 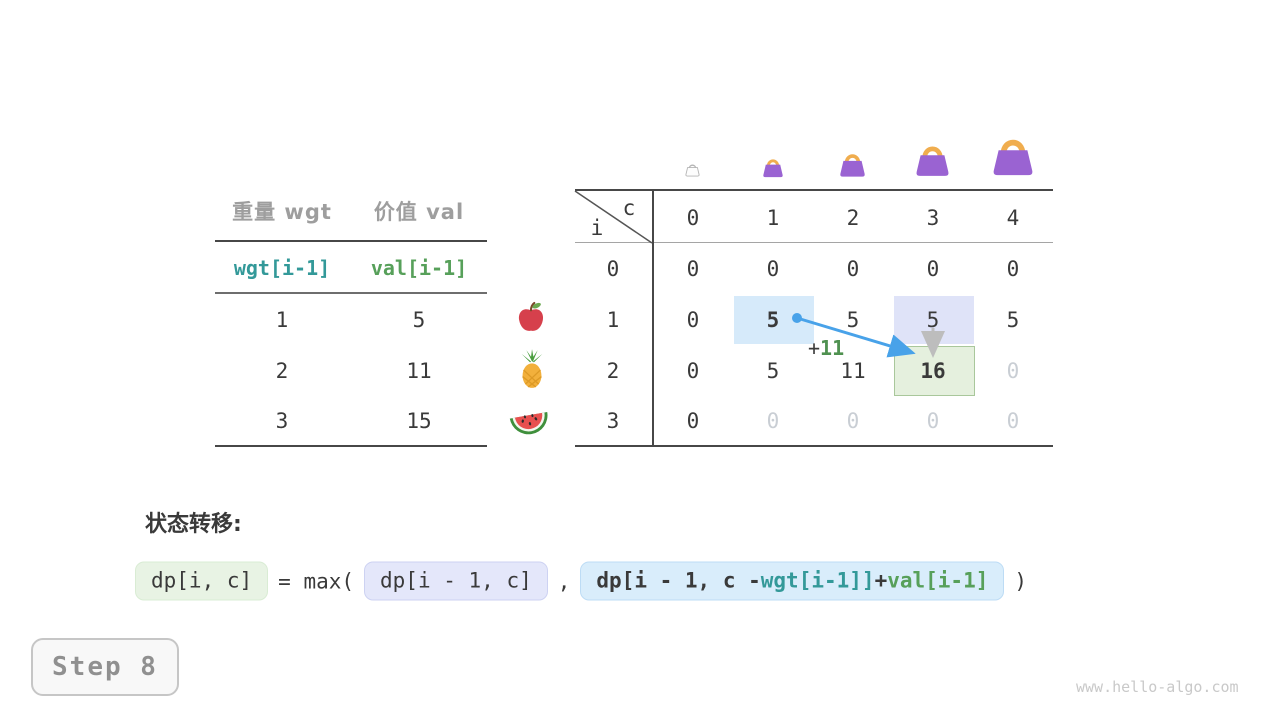 I want to click on item-value-2: 11, so click(x=419, y=371).